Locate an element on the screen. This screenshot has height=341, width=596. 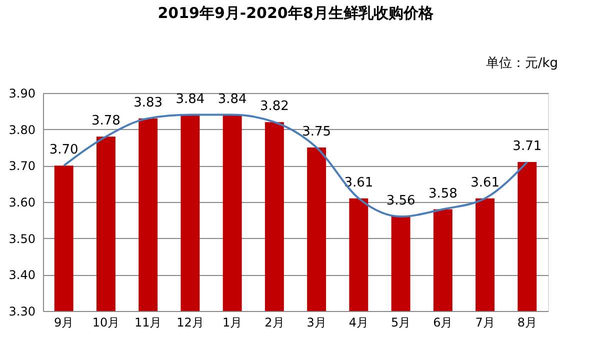
y-tick-label: 3.60 is located at coordinates (22, 203).